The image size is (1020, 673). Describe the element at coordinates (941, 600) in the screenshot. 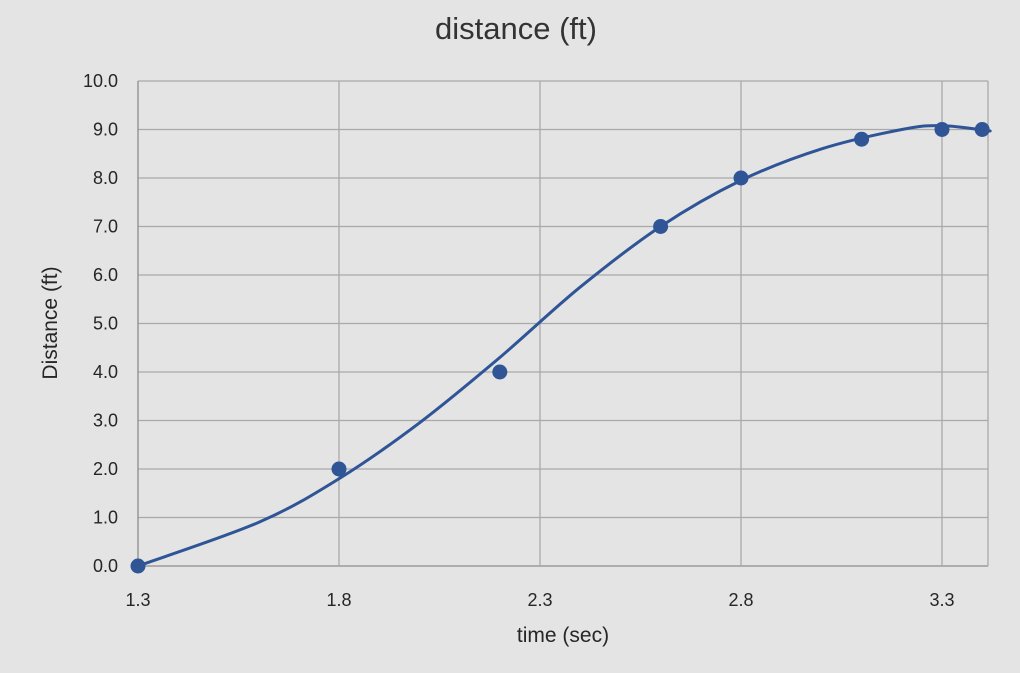

I see `x-tick-label: 3.3` at that location.